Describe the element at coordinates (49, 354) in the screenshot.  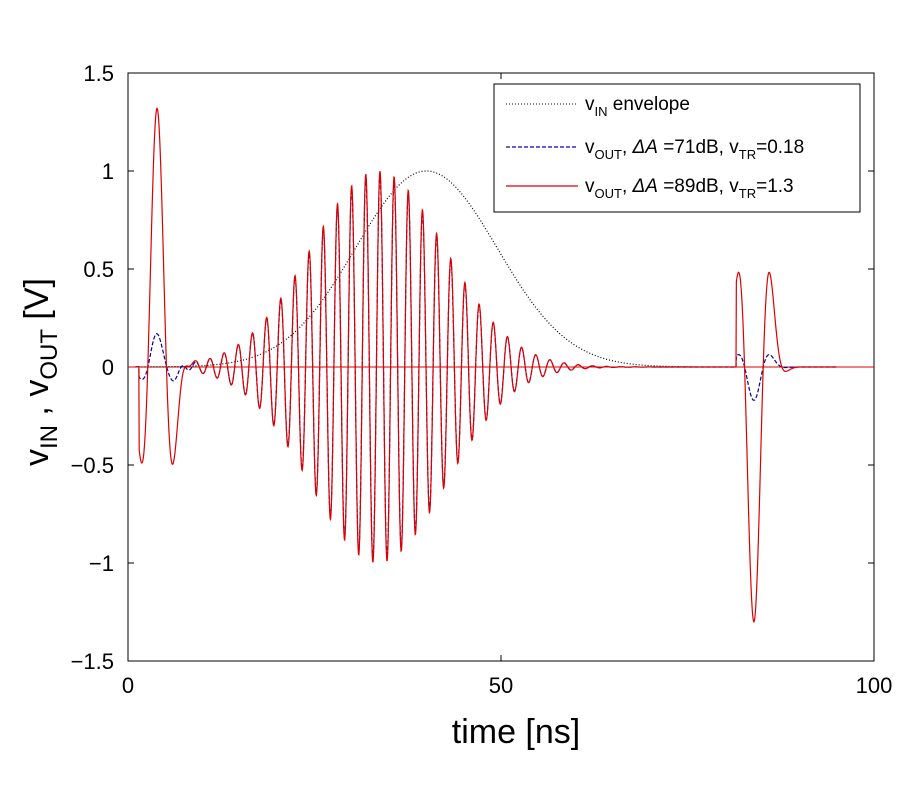
I see `y-title-sub-out: OUT` at that location.